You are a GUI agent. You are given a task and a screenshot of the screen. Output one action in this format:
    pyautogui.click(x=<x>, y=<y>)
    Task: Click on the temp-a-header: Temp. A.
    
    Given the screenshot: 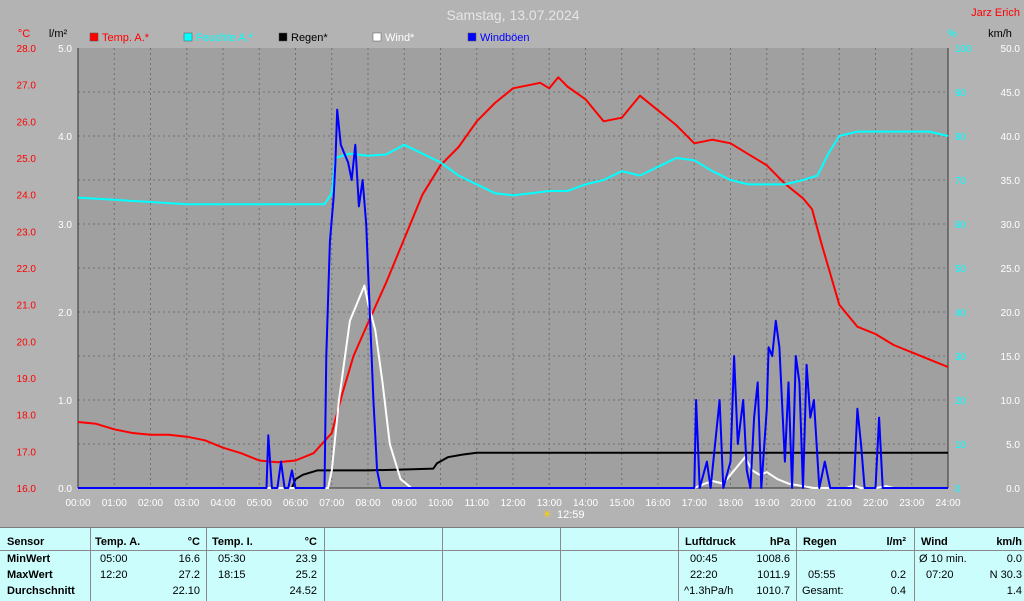 What is the action you would take?
    pyautogui.click(x=118, y=542)
    